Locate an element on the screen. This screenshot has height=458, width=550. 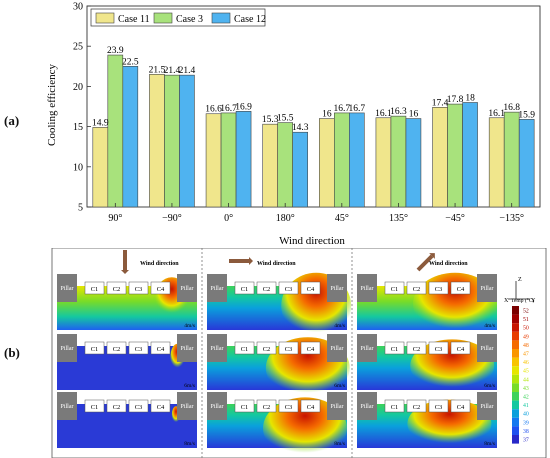
axis-x-label: X is located at coordinates (506, 301).